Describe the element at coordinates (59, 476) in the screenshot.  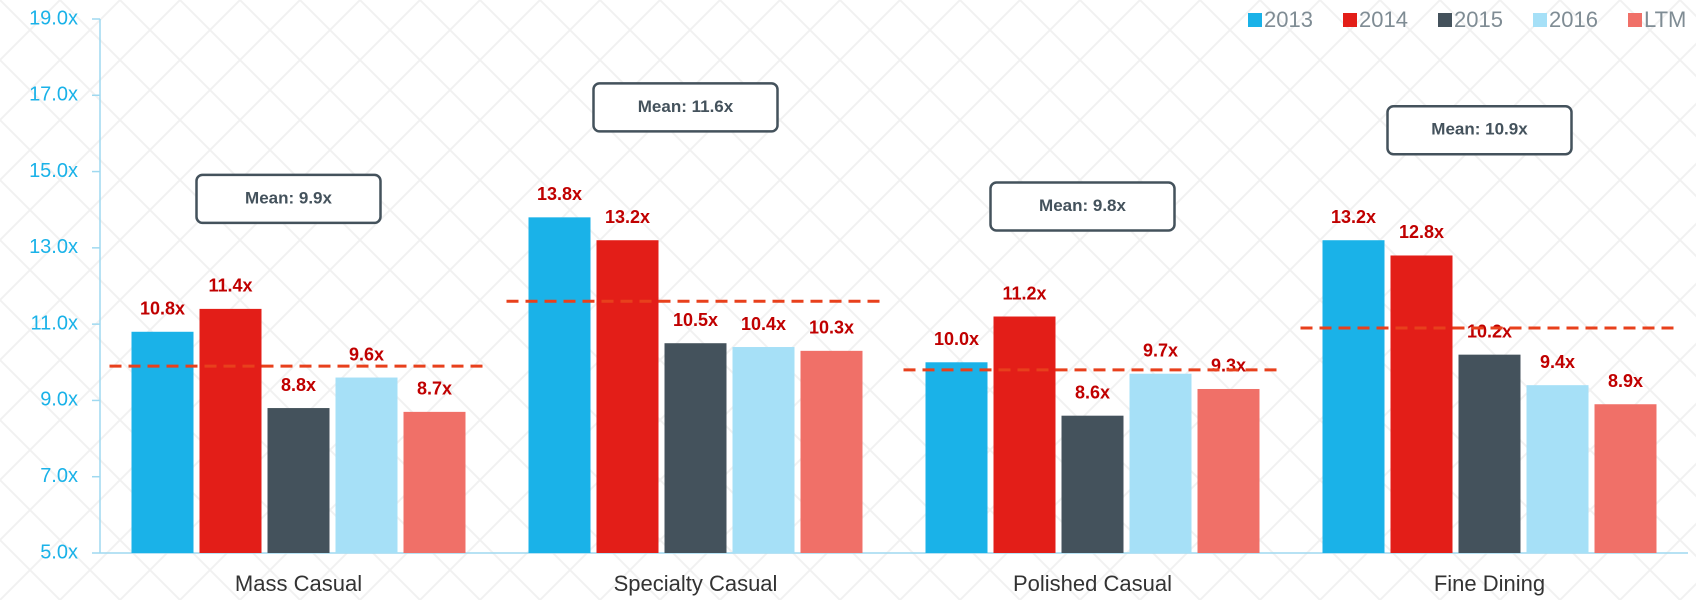
I see `y-tick-label: 7.0x` at that location.